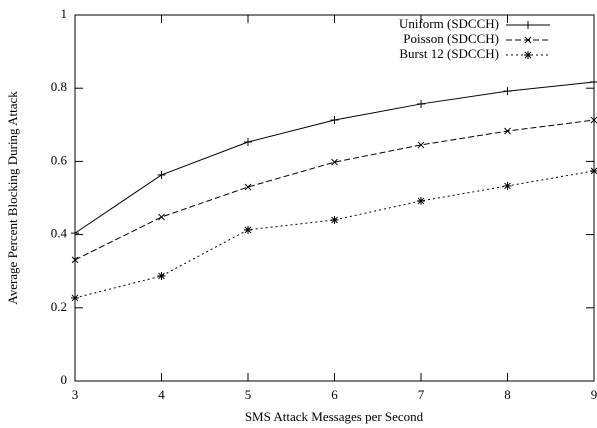  I want to click on x-tick-label: 9, so click(594, 394).